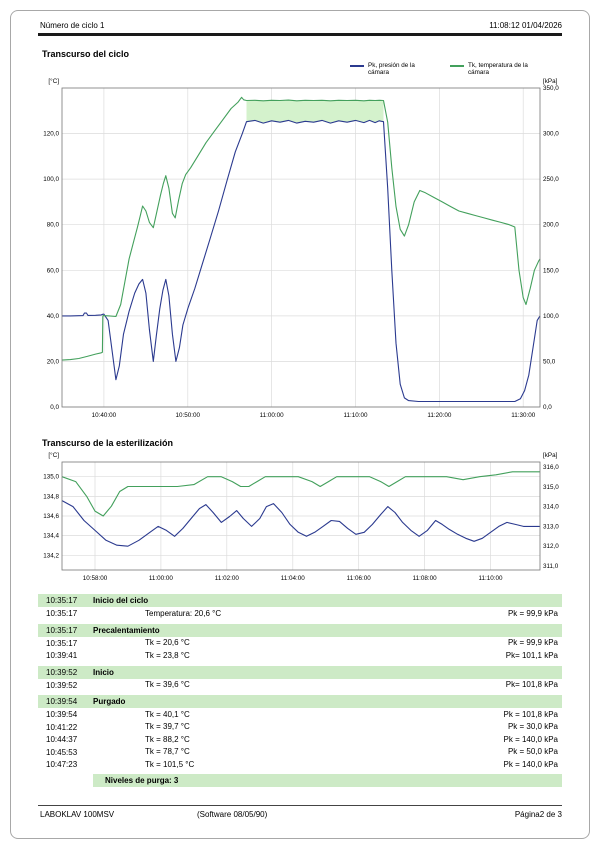  What do you see at coordinates (300, 494) in the screenshot?
I see `temperature-line` at bounding box center [300, 494].